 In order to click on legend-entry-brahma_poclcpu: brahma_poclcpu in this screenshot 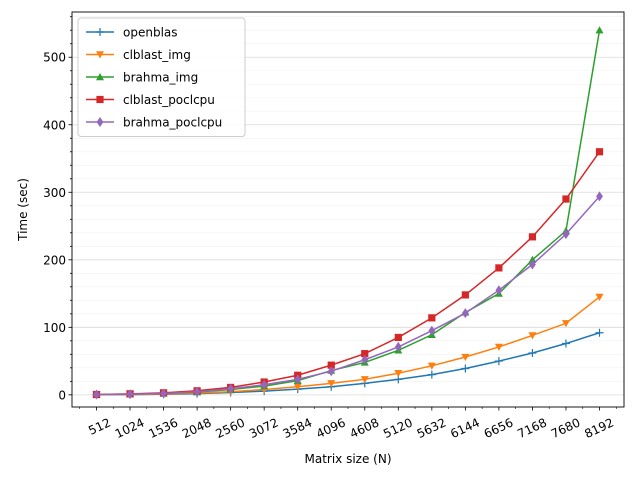, I will do `click(154, 123)`.